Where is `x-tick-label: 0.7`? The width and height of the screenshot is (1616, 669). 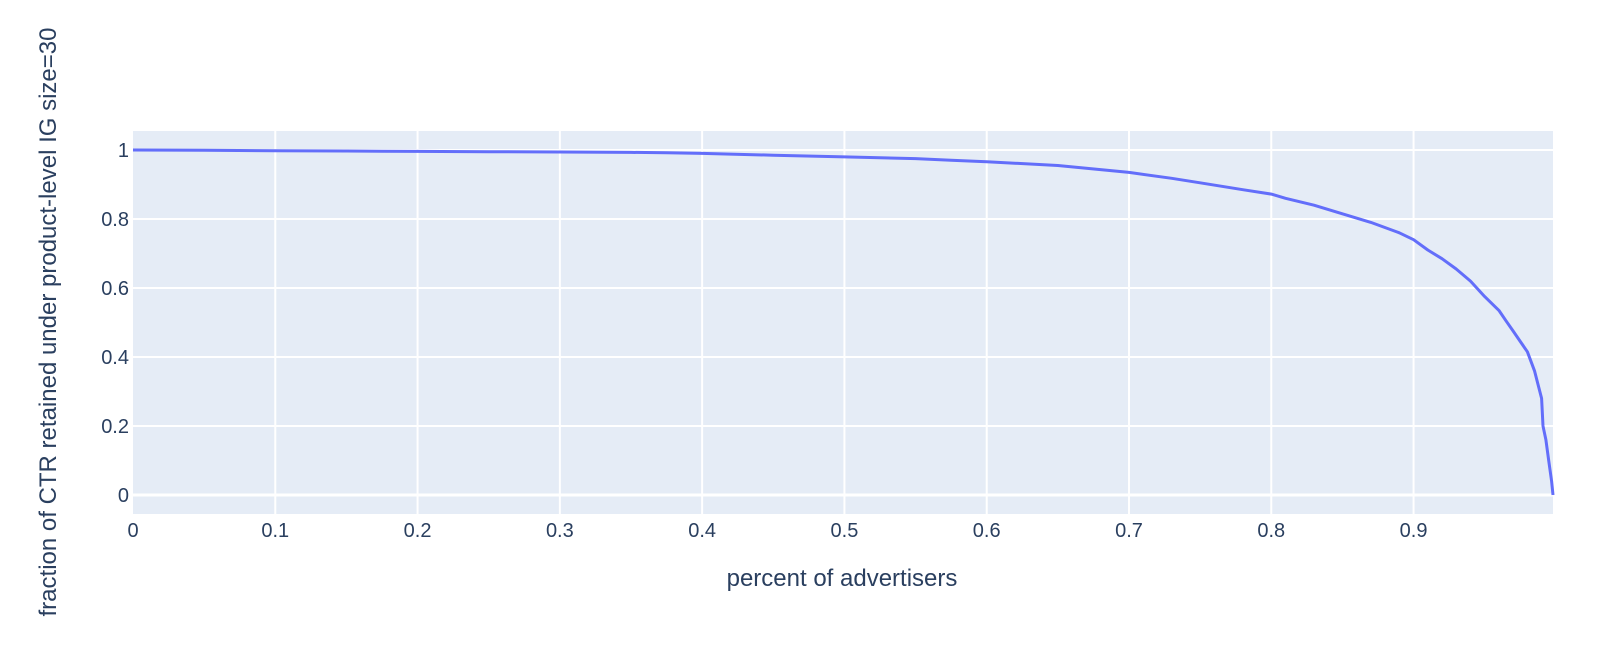
x-tick-label: 0.7 is located at coordinates (1129, 531).